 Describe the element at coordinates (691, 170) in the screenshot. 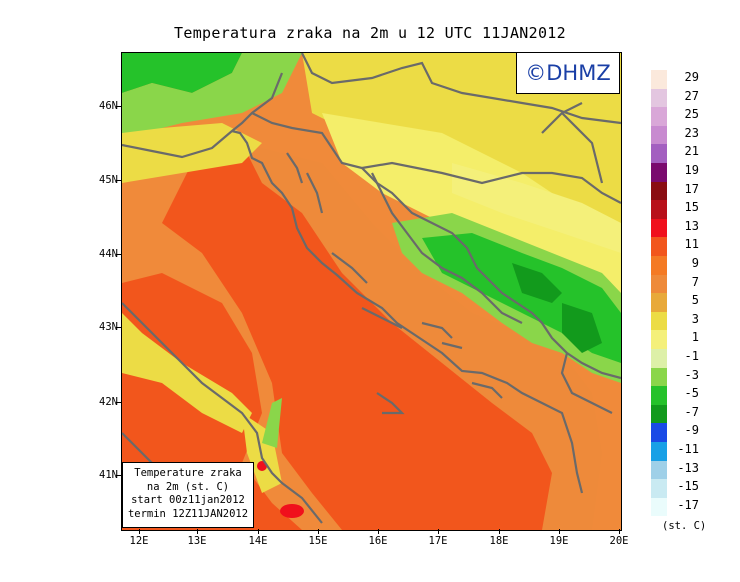

I see `legend-label: 19` at that location.